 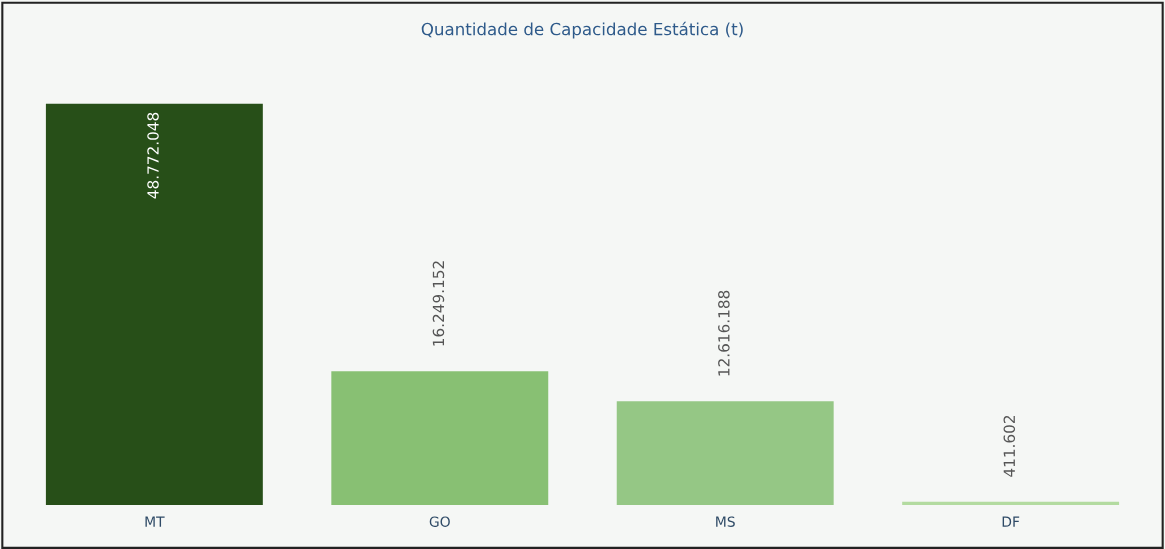 What do you see at coordinates (725, 521) in the screenshot?
I see `x-tick-label: MS` at bounding box center [725, 521].